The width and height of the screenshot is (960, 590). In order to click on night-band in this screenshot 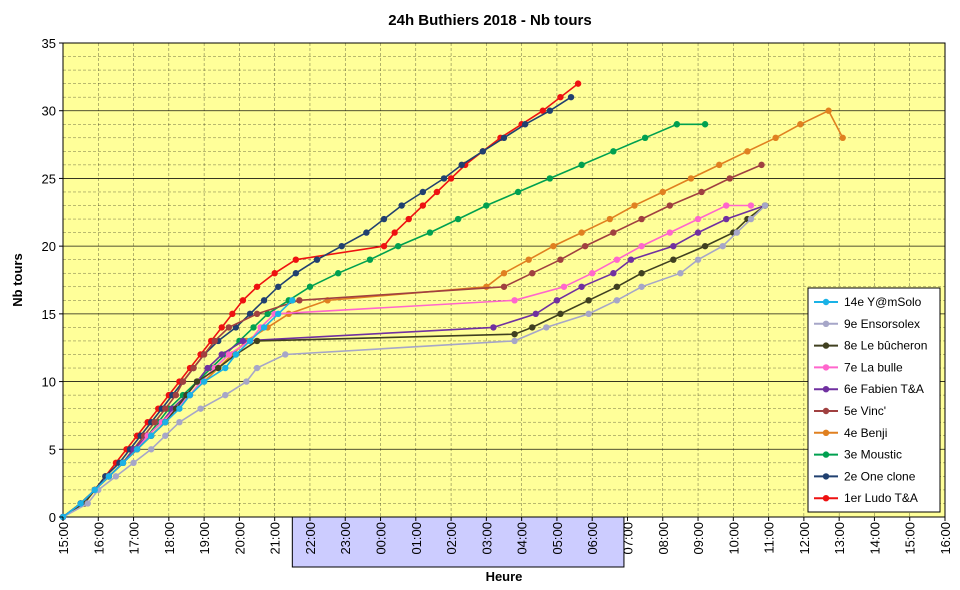, I will do `click(458, 542)`.